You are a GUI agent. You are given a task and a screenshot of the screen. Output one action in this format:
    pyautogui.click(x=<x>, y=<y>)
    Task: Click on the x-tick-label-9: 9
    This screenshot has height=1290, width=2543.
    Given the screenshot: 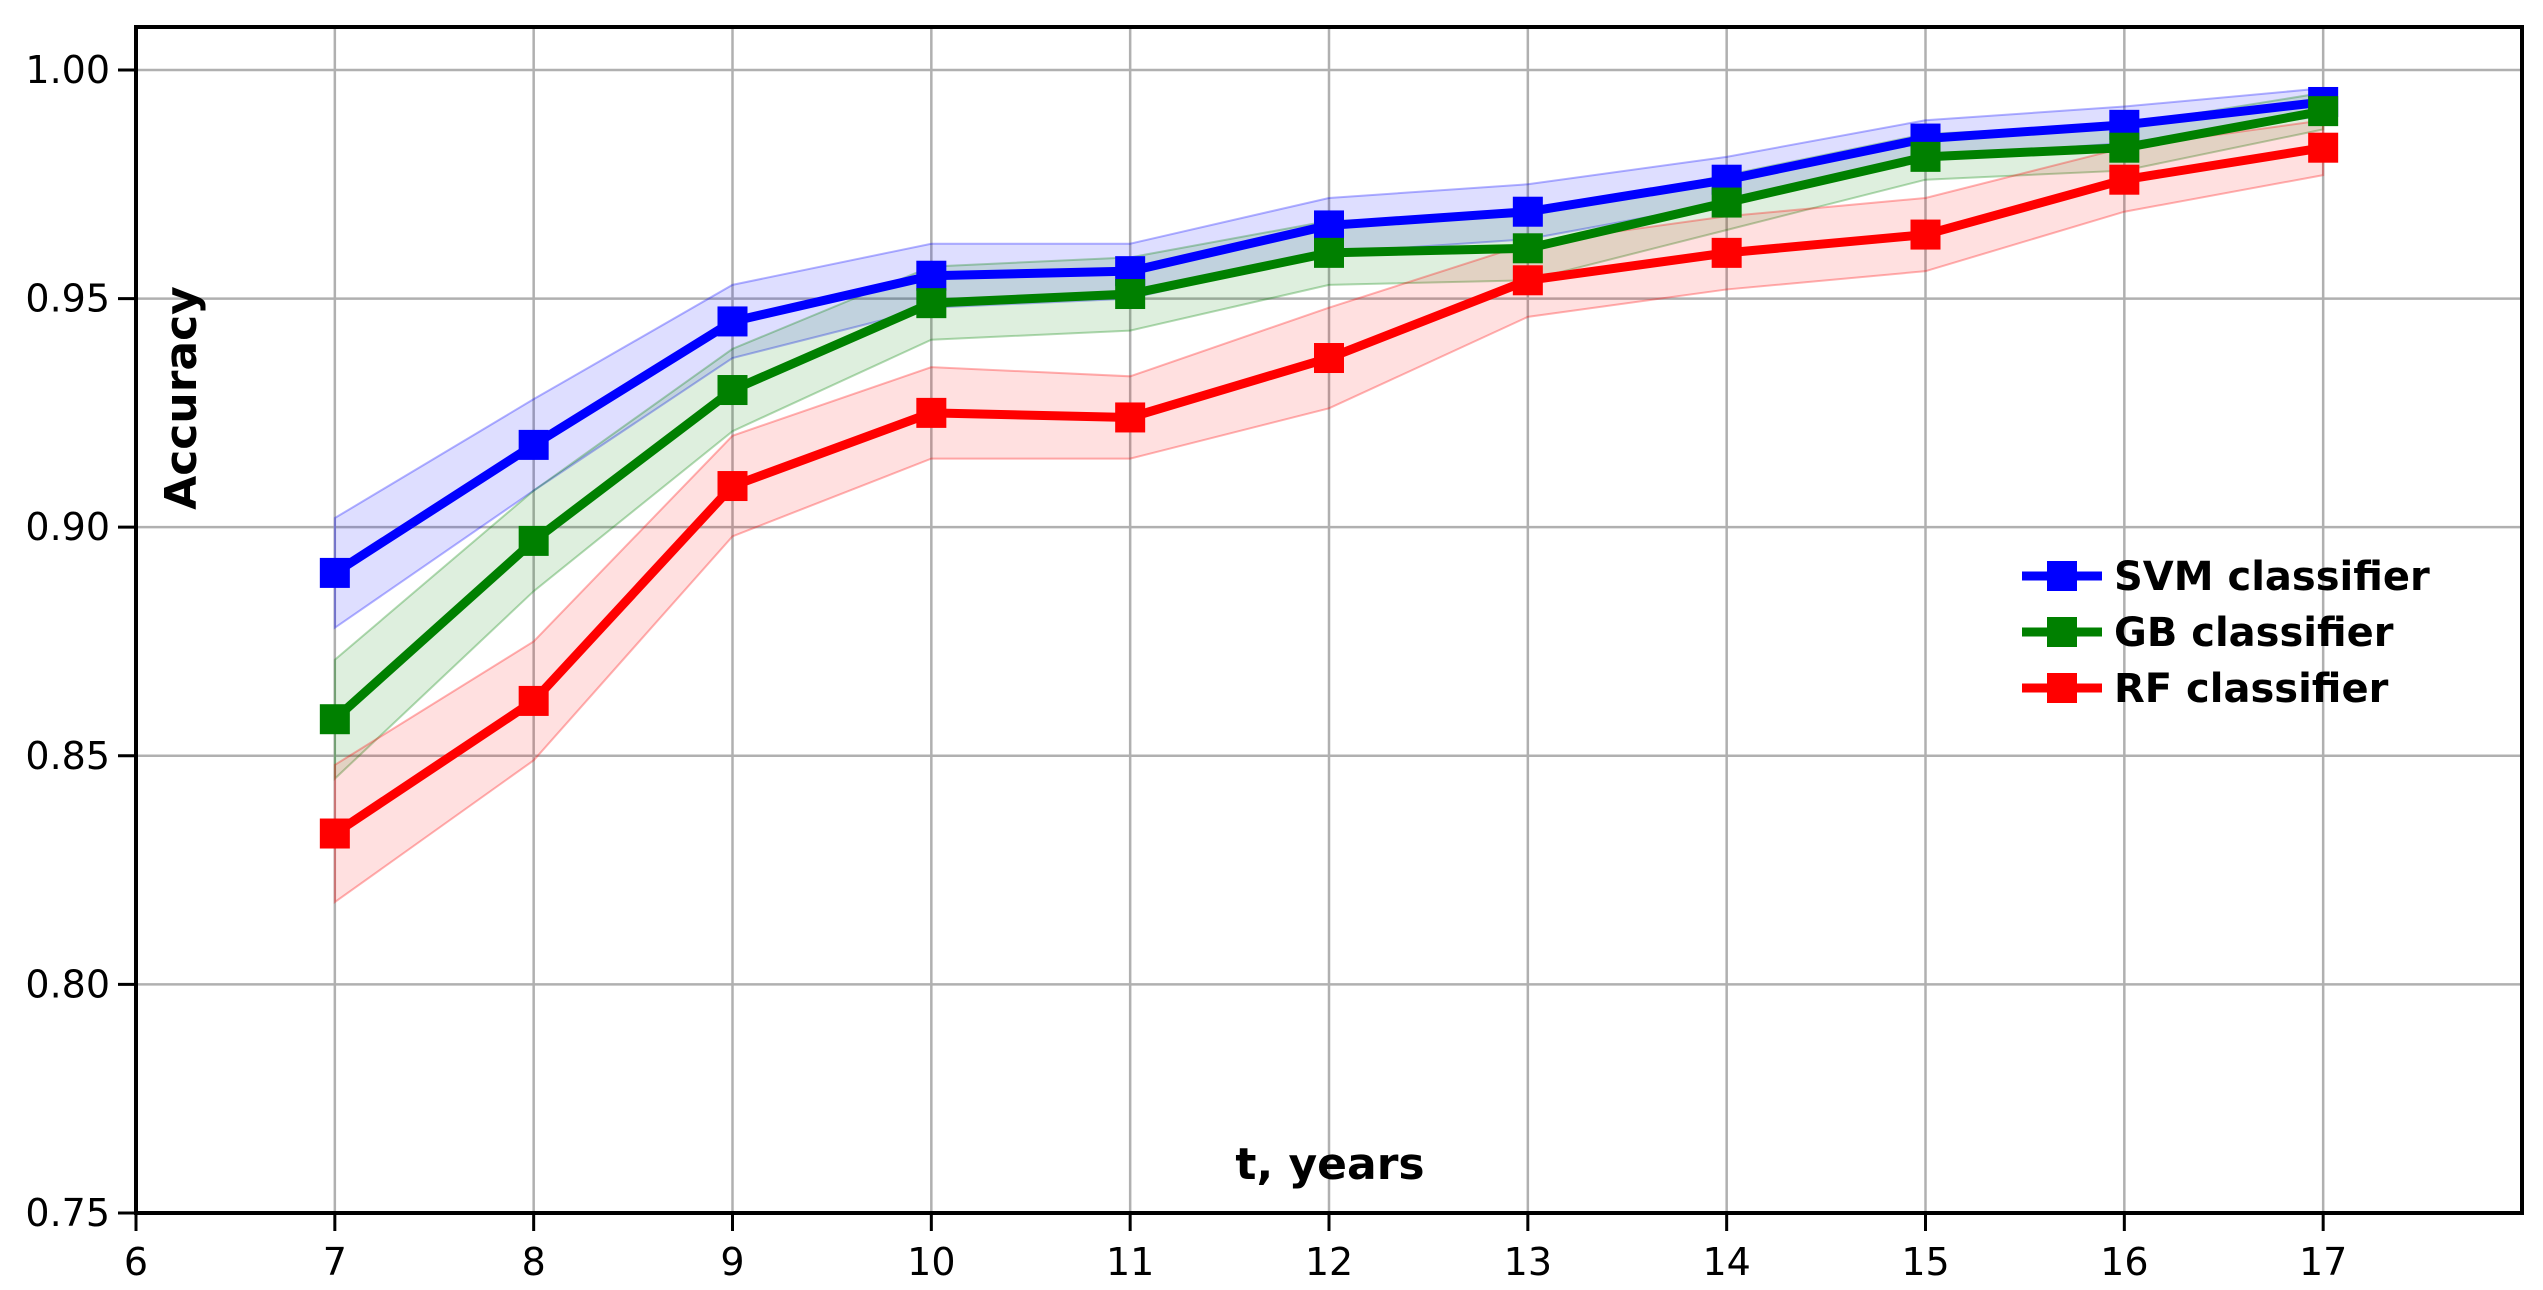 What is the action you would take?
    pyautogui.click(x=732, y=1262)
    